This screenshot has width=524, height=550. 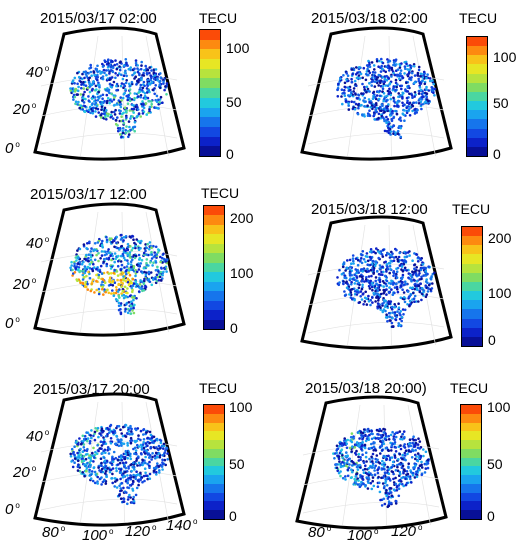 What do you see at coordinates (88, 194) in the screenshot?
I see `panel-title: 2015/03/17 12:00` at bounding box center [88, 194].